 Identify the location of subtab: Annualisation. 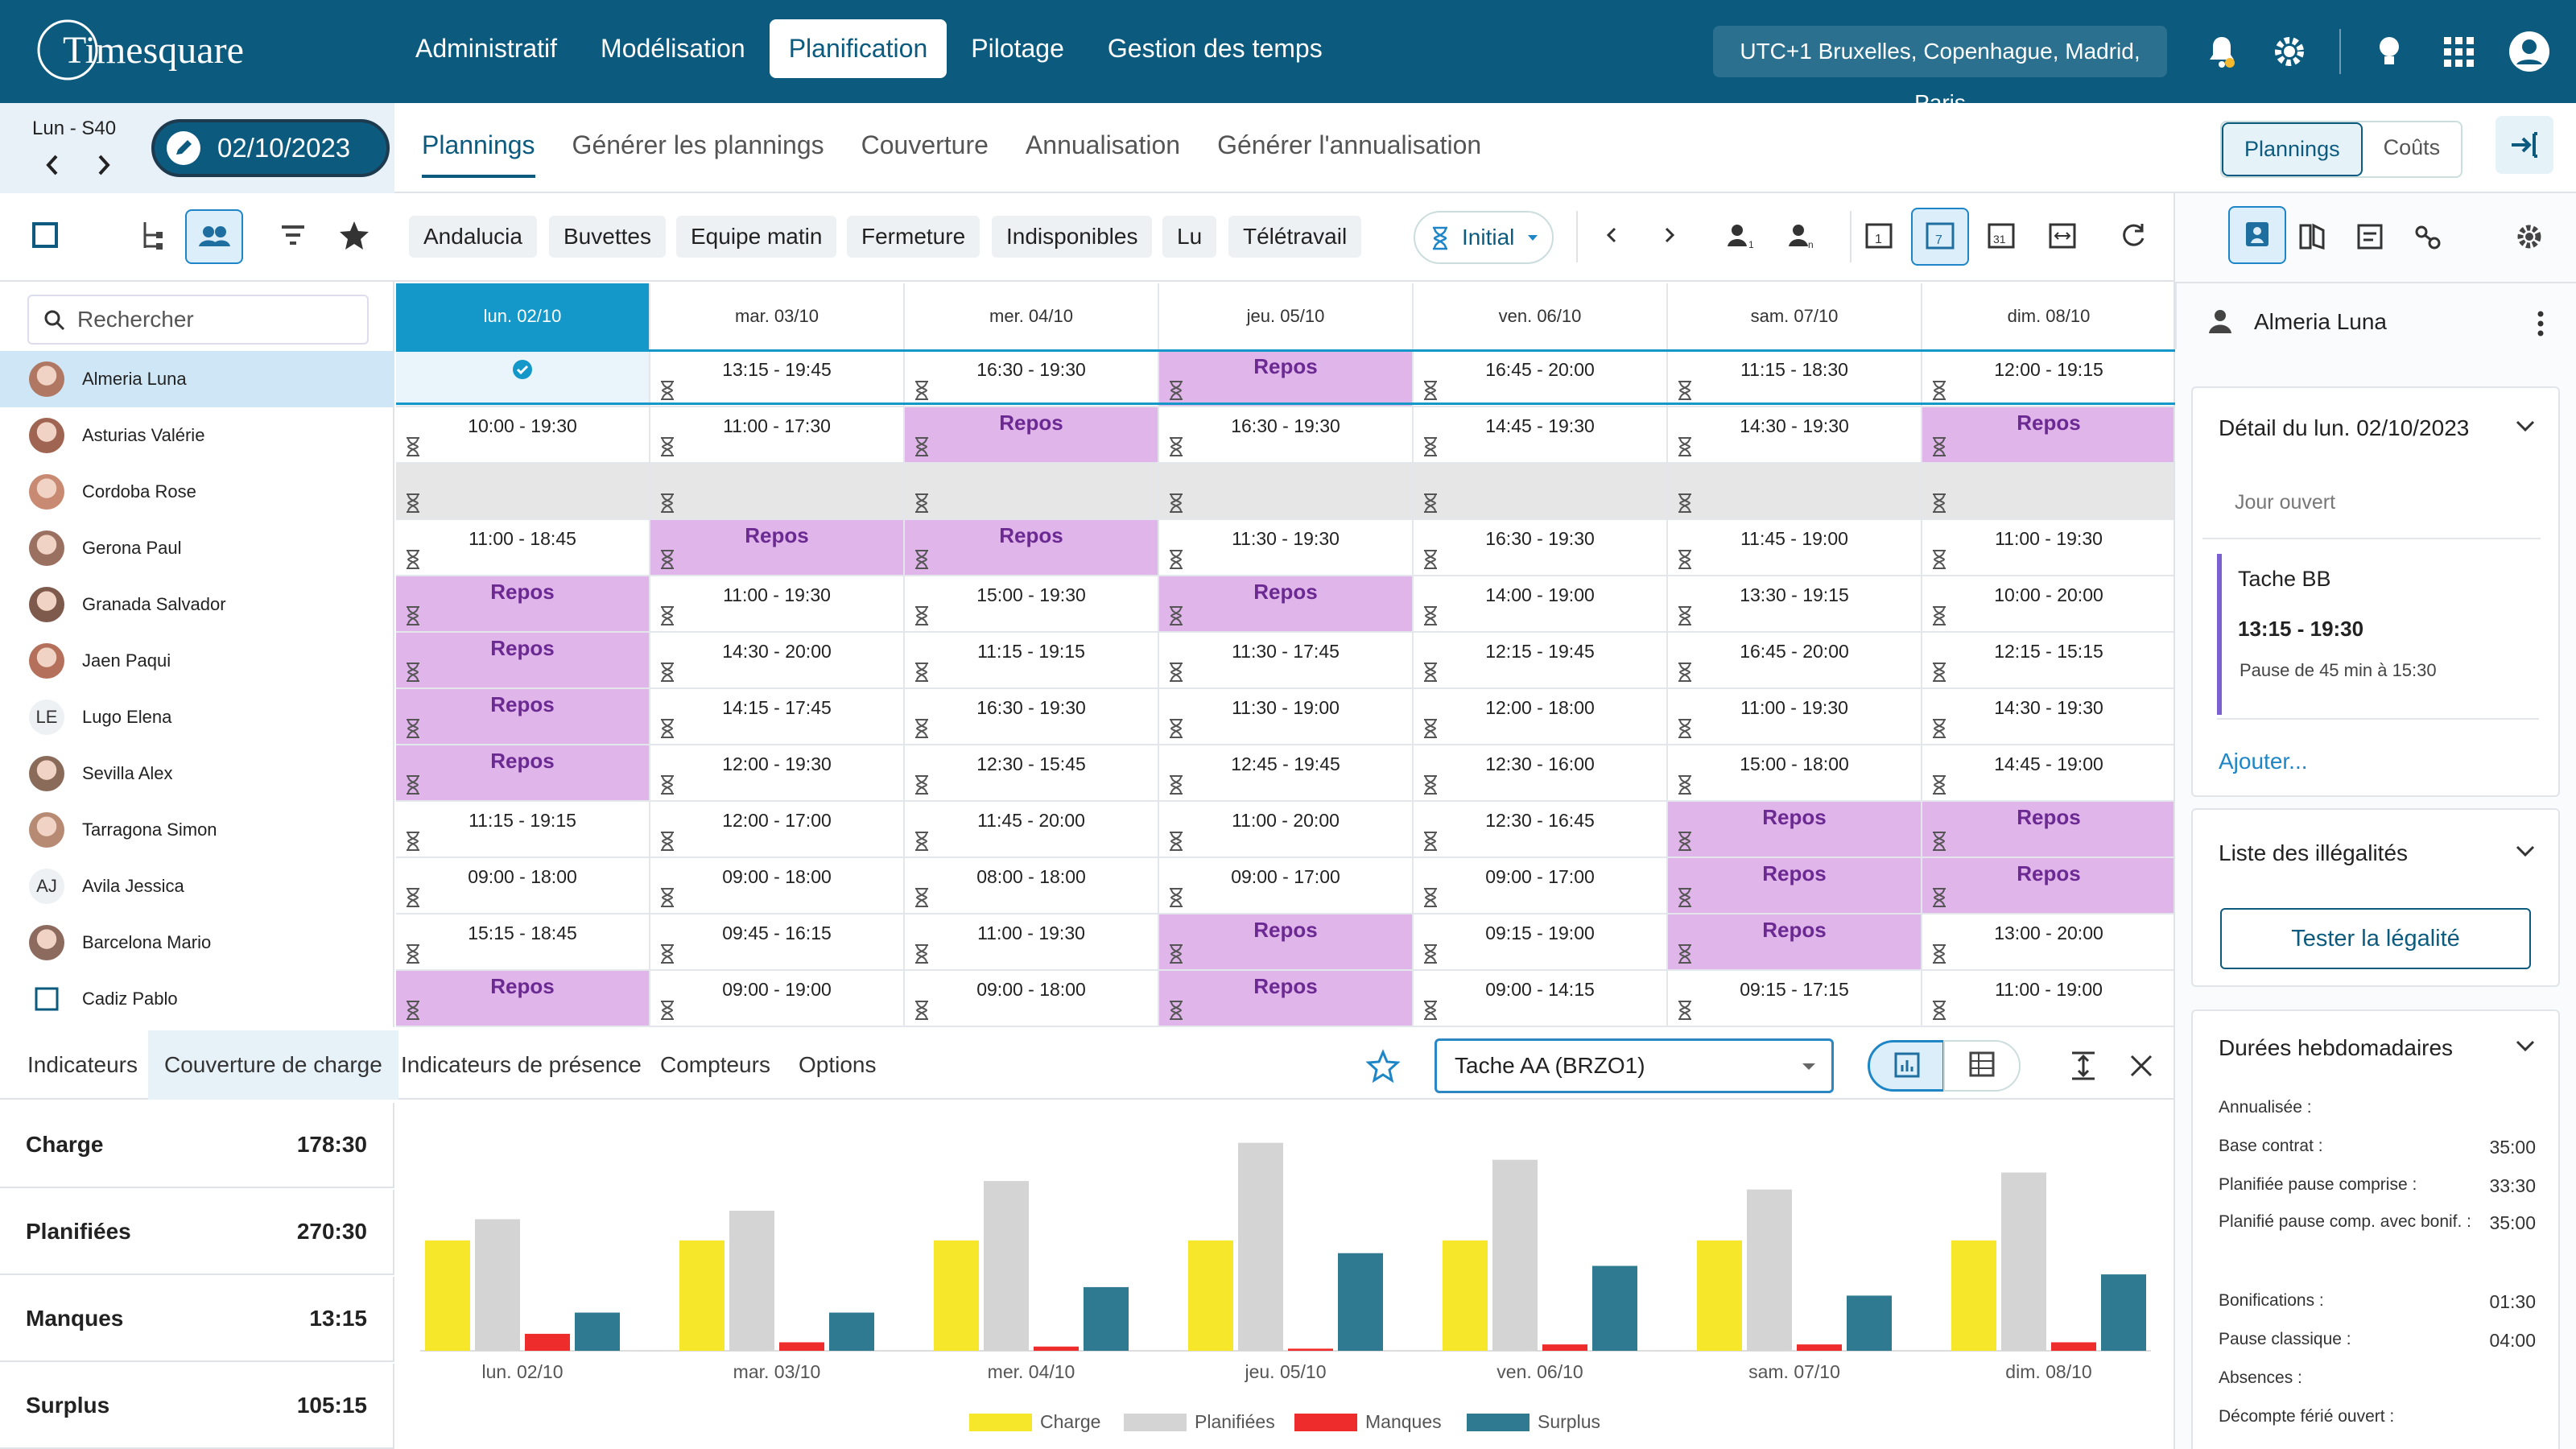
(1103, 144).